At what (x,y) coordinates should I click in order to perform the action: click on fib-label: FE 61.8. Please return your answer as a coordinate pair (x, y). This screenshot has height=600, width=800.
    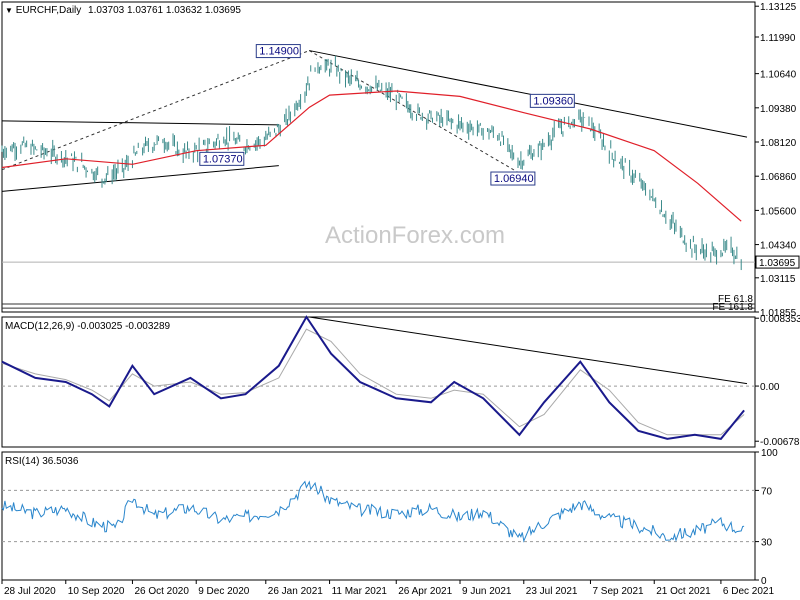
    Looking at the image, I should click on (735, 299).